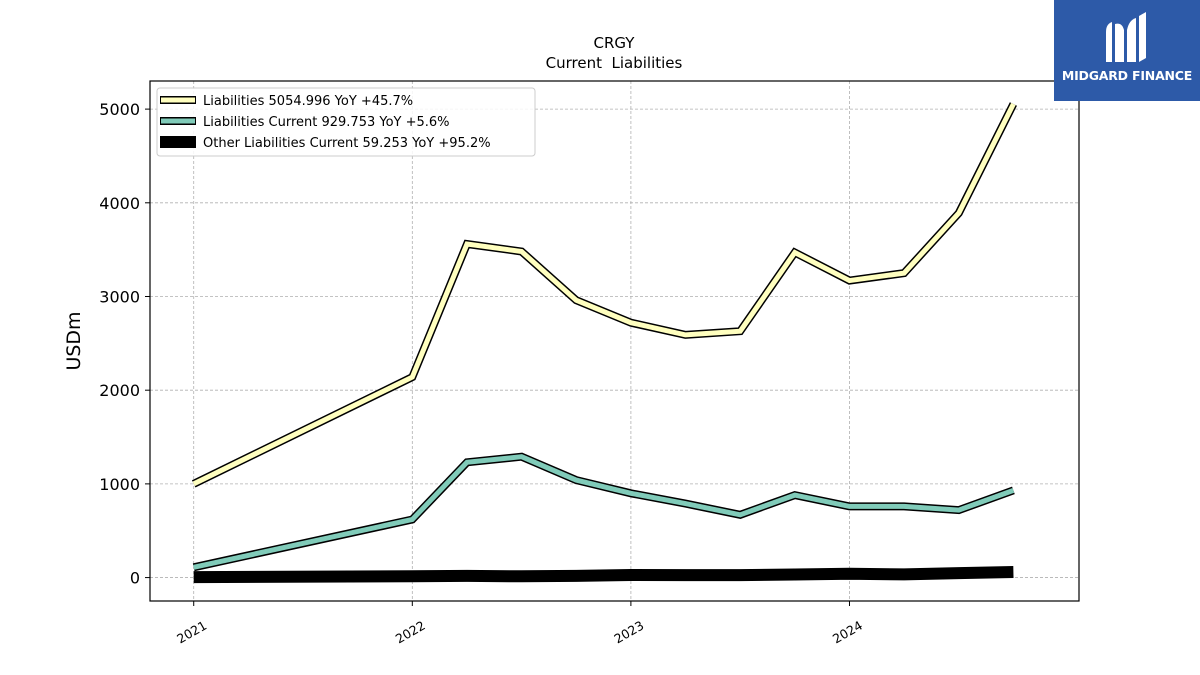  What do you see at coordinates (119, 296) in the screenshot?
I see `y-tick-label: 3000` at bounding box center [119, 296].